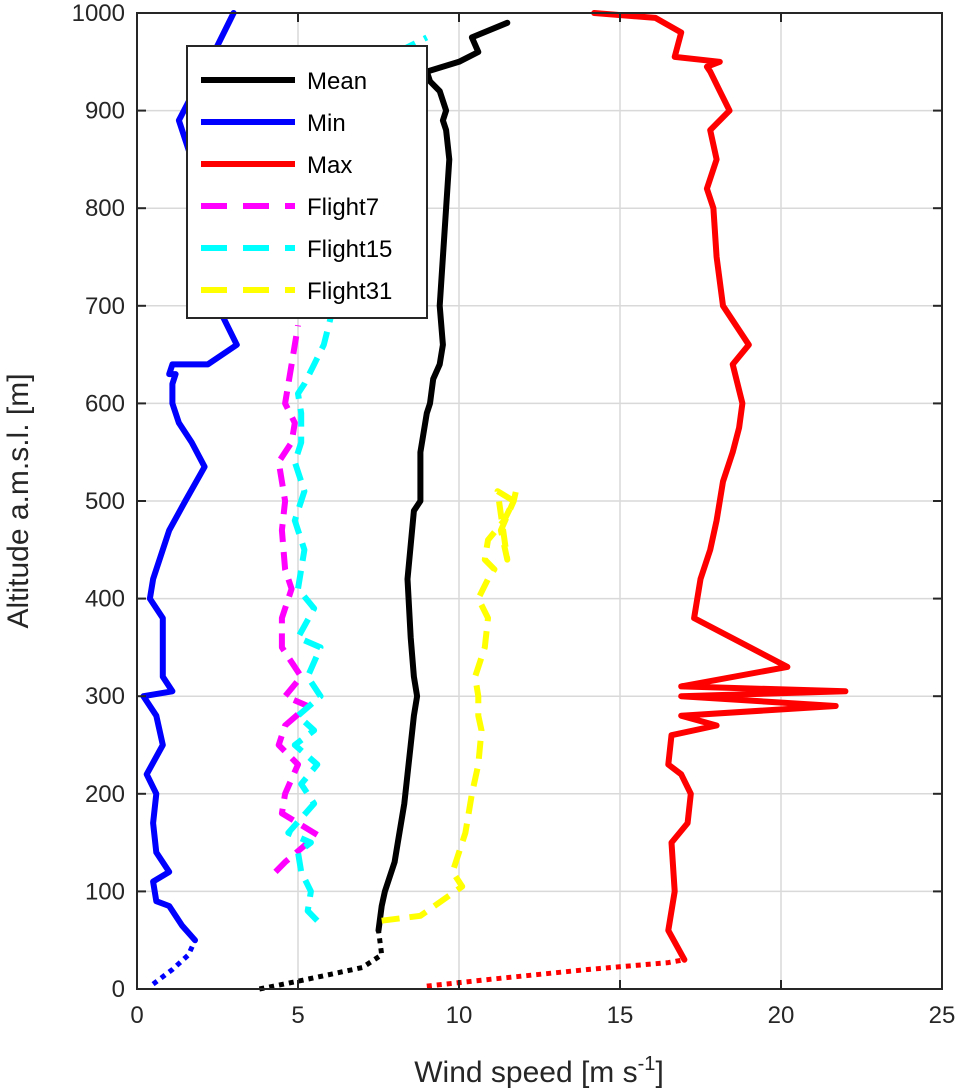 The width and height of the screenshot is (959, 1091). I want to click on legend-box, so click(307, 182).